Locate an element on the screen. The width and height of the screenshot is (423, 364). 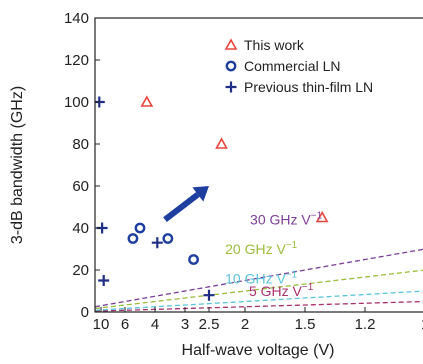
reference-curve-label: 30 GHz V−1 is located at coordinates (286, 219).